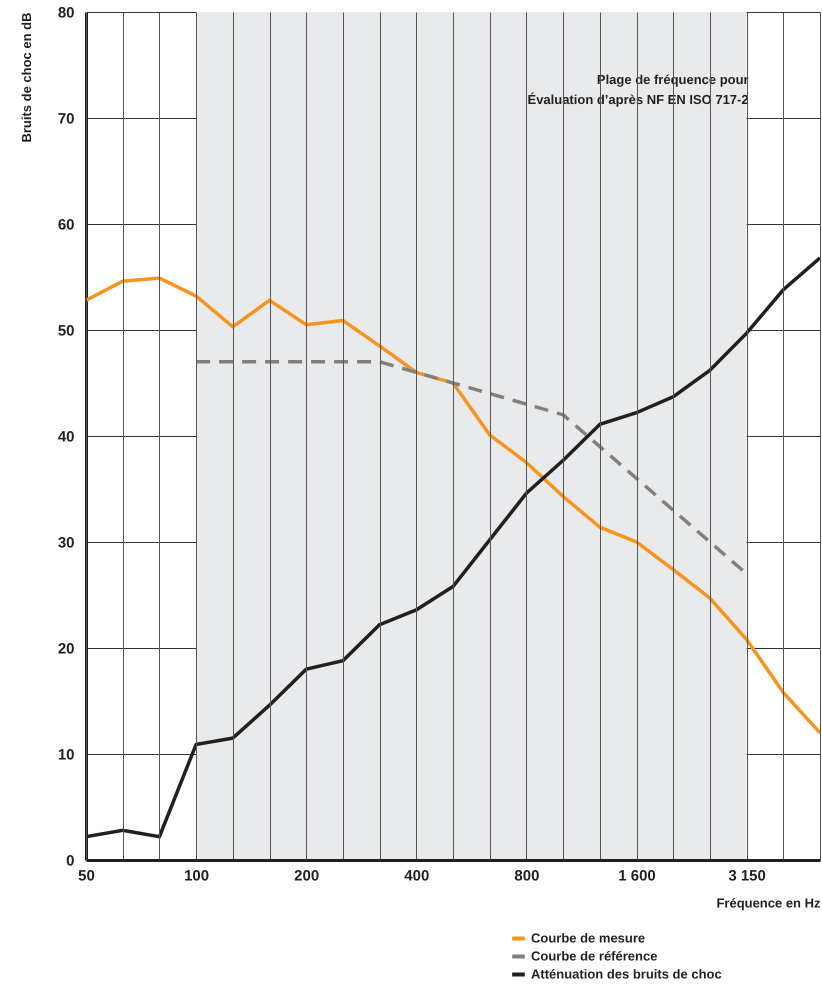 The height and width of the screenshot is (996, 822). Describe the element at coordinates (626, 974) in the screenshot. I see `legend-label: Atténuation des bruits de choc` at that location.